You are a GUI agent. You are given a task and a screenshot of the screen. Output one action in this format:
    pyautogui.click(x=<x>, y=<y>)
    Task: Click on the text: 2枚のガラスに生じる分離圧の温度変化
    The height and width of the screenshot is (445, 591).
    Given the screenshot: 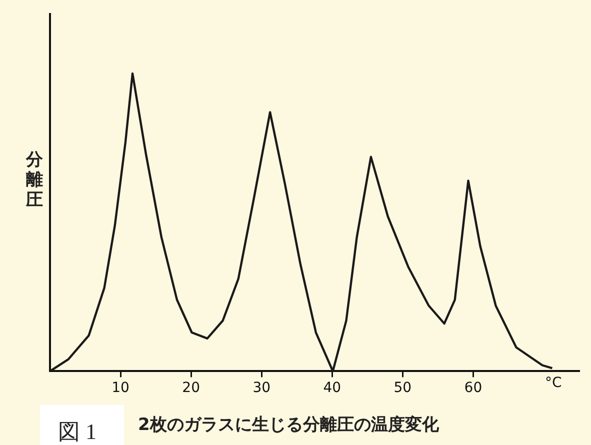 What is the action you would take?
    pyautogui.click(x=288, y=425)
    